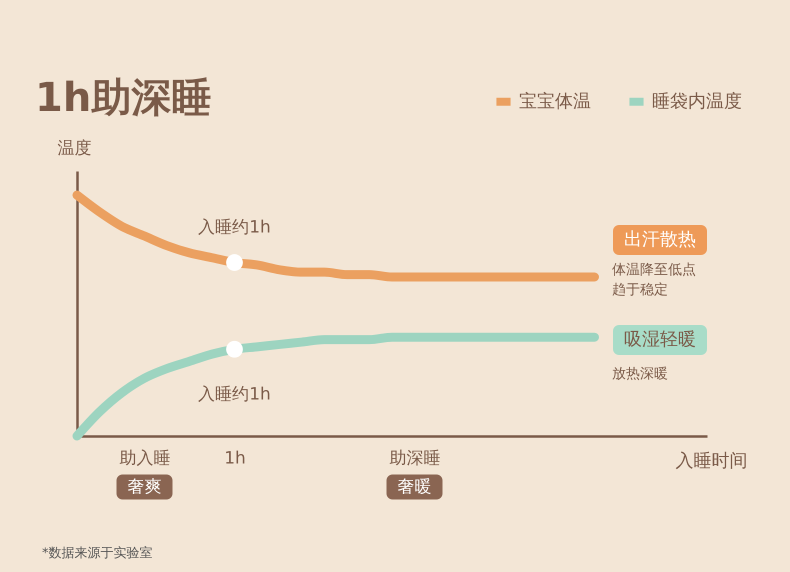  I want to click on annotation: 趋于稳定, so click(640, 290).